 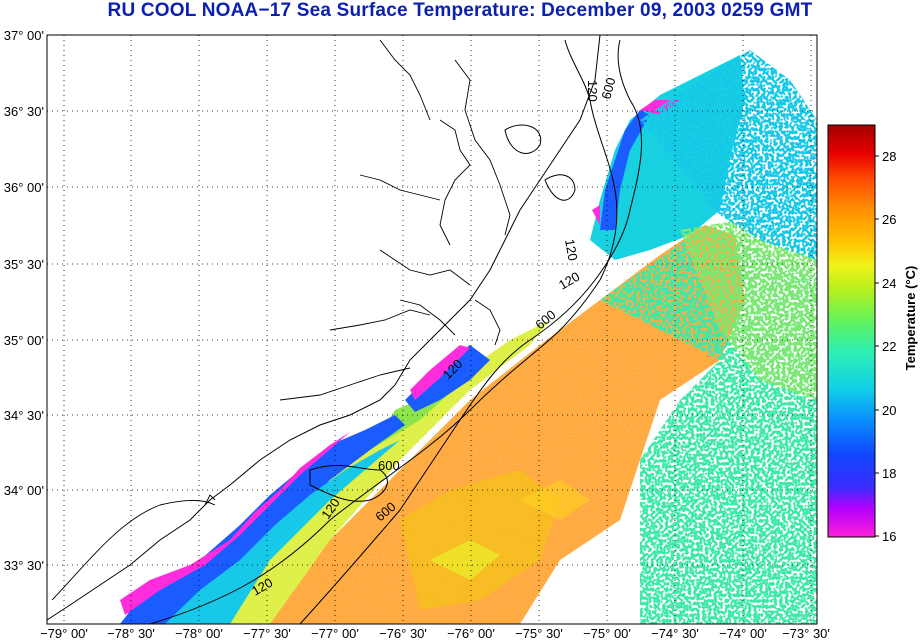 I want to click on lon-label: −79° 00', so click(x=64, y=633).